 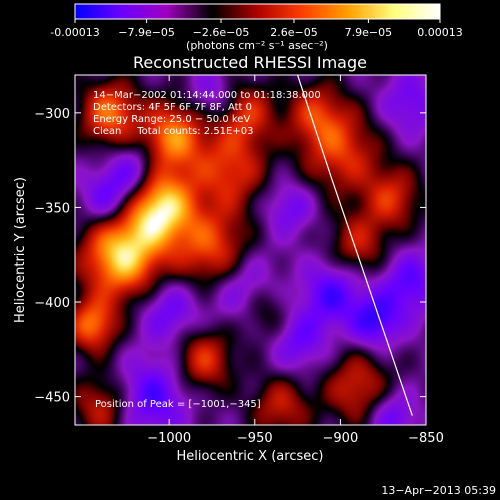 What do you see at coordinates (52, 208) in the screenshot?
I see `y-tick-label: −350` at bounding box center [52, 208].